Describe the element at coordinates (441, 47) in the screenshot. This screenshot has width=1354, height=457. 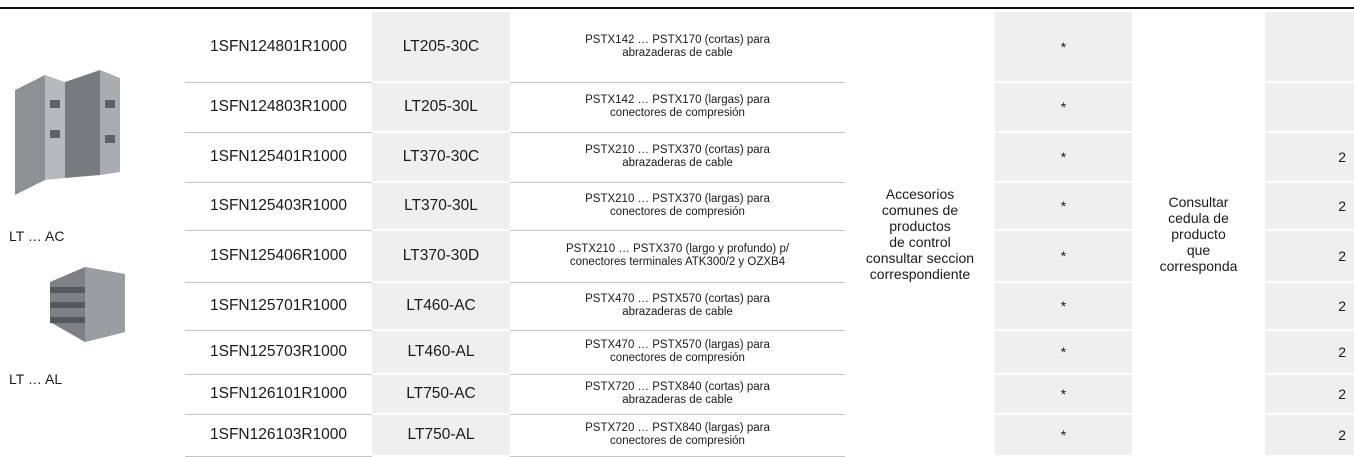
I see `type-code: LT205-30C` at that location.